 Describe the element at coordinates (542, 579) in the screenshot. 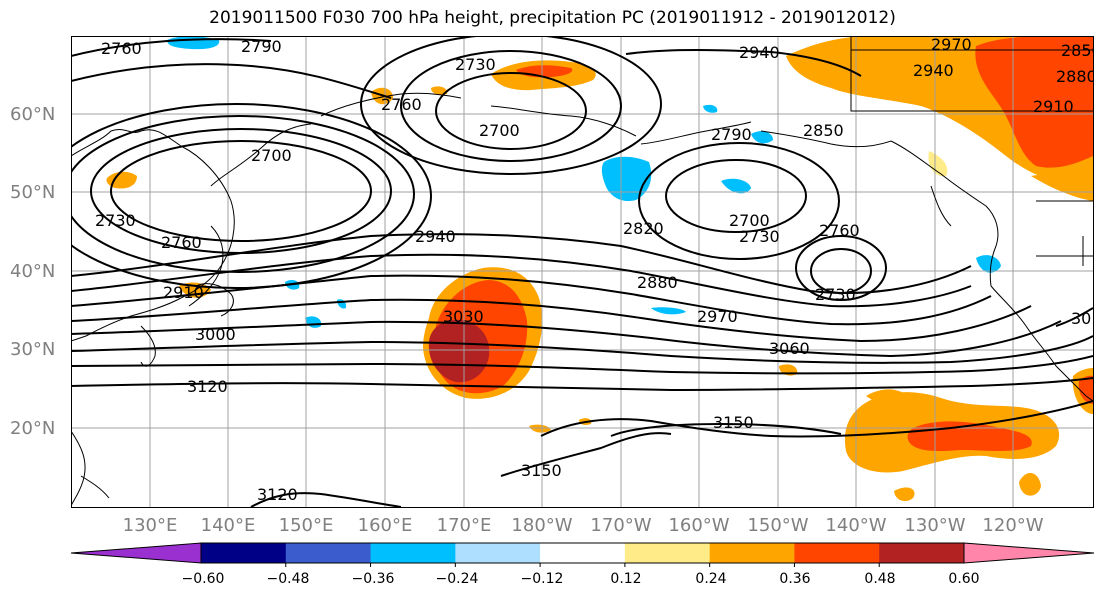

I see `colorbar-tick-label: −0.12` at that location.